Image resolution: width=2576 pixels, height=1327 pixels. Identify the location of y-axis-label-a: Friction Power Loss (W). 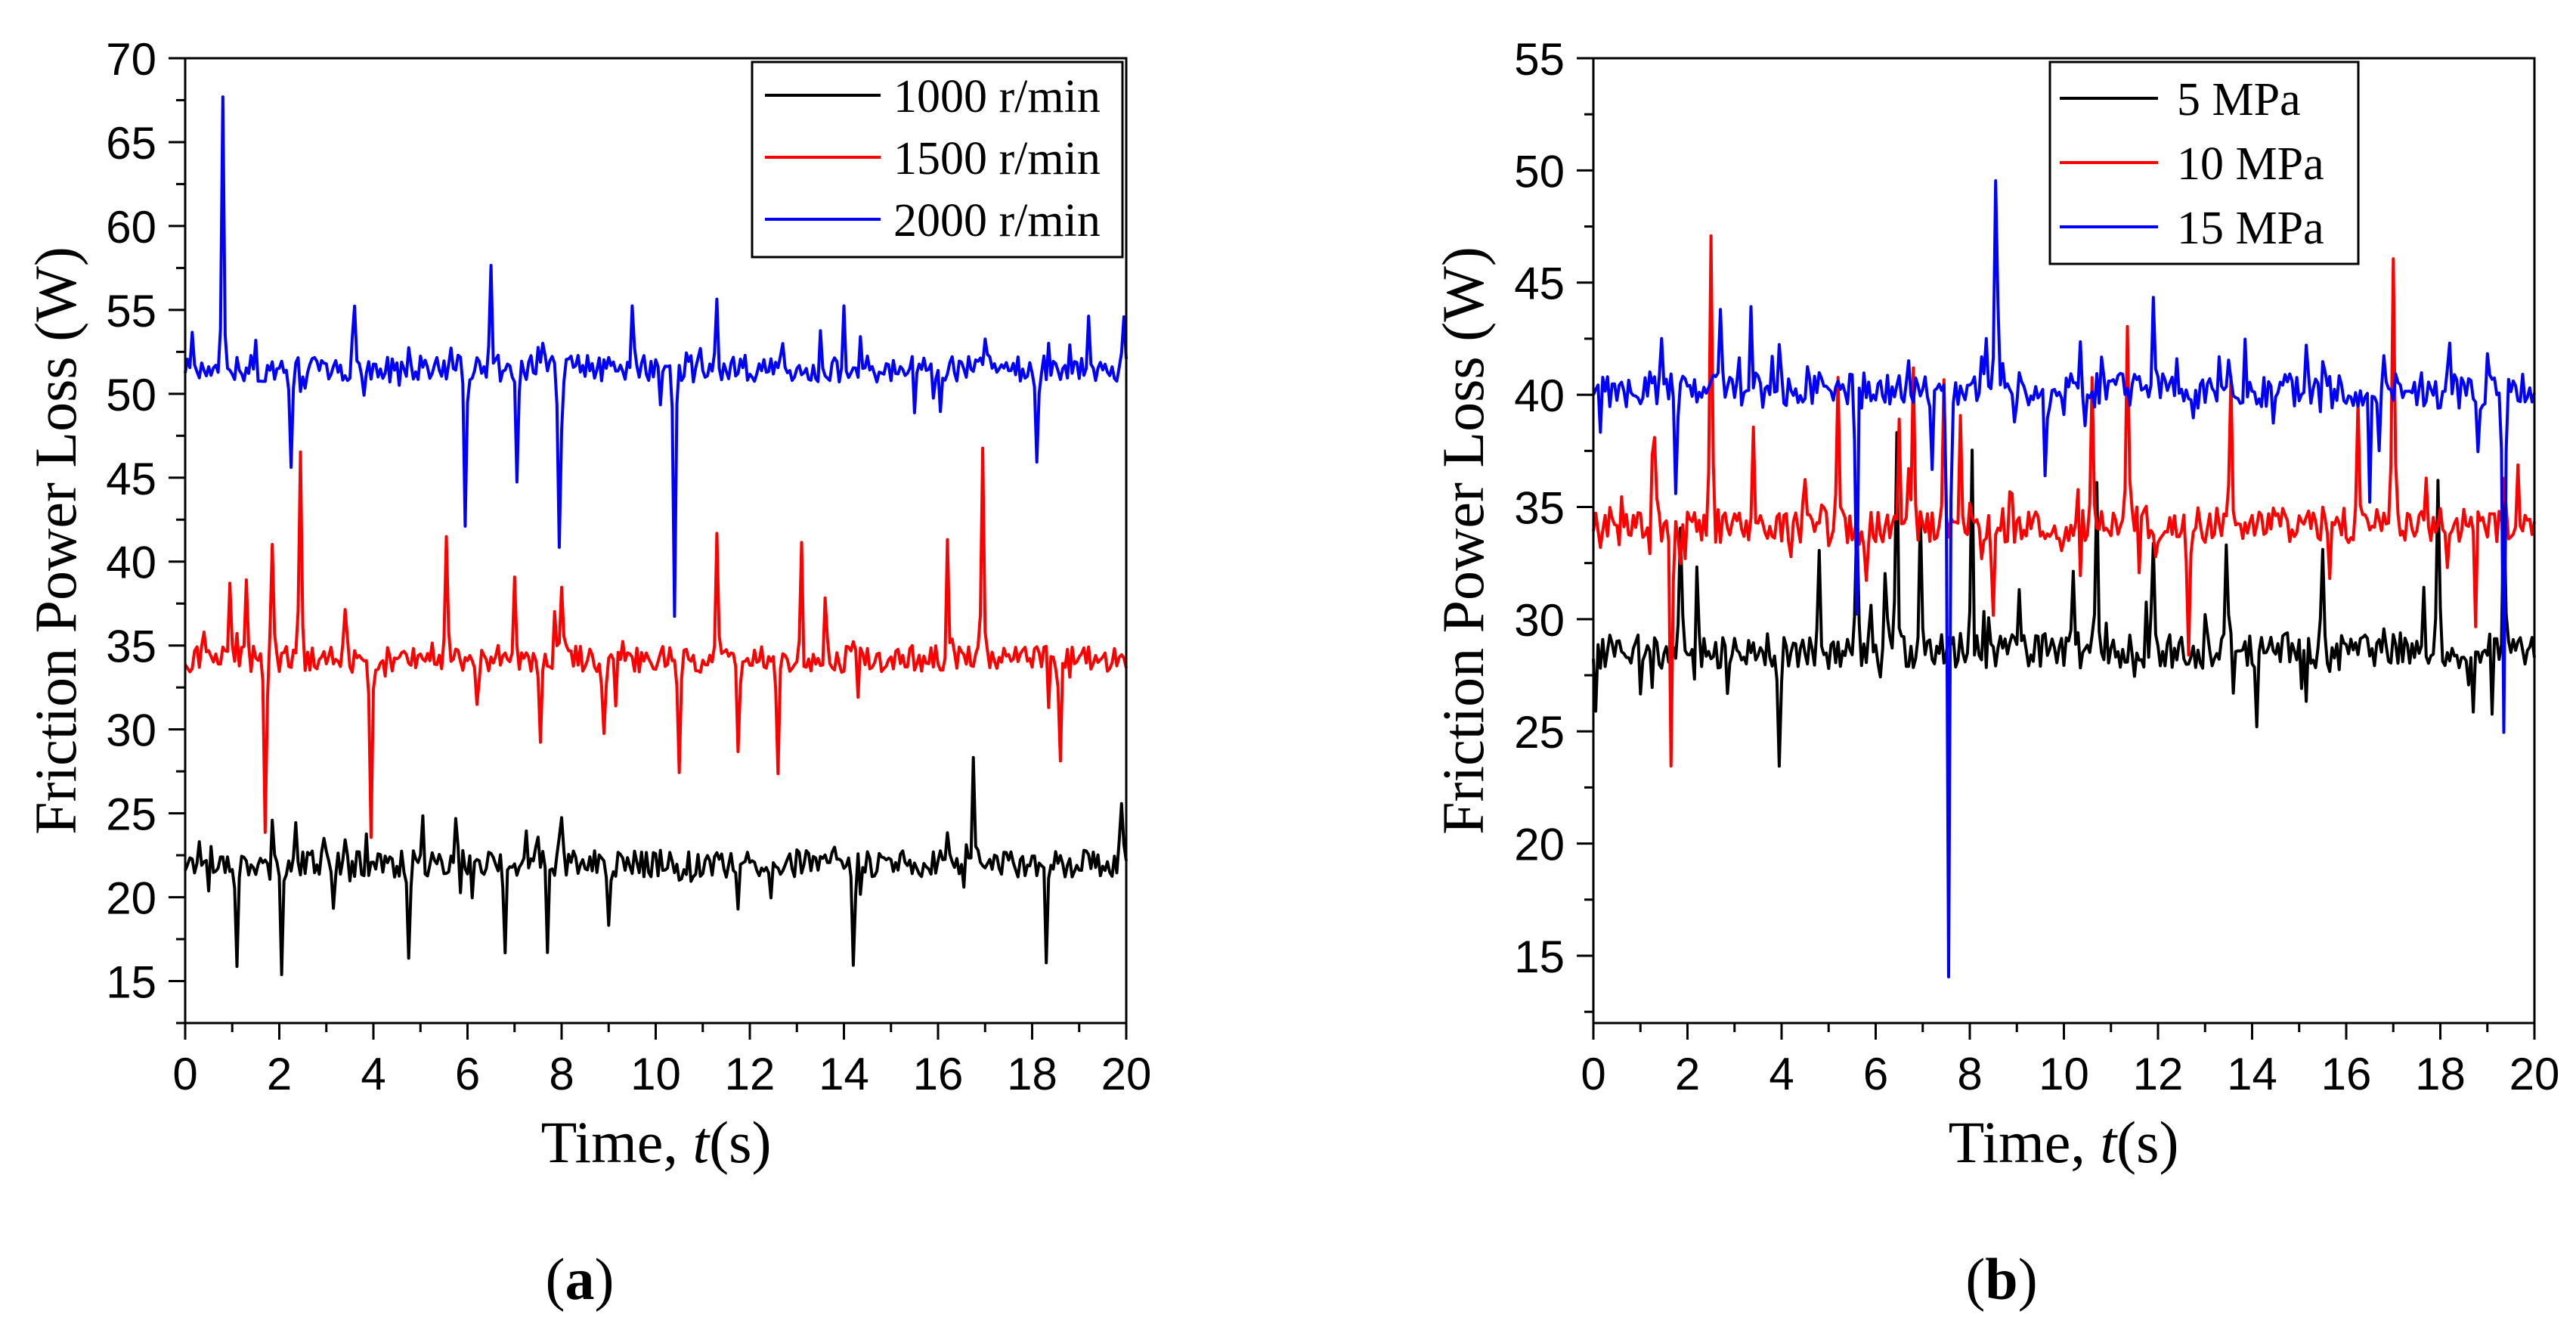
(55, 540).